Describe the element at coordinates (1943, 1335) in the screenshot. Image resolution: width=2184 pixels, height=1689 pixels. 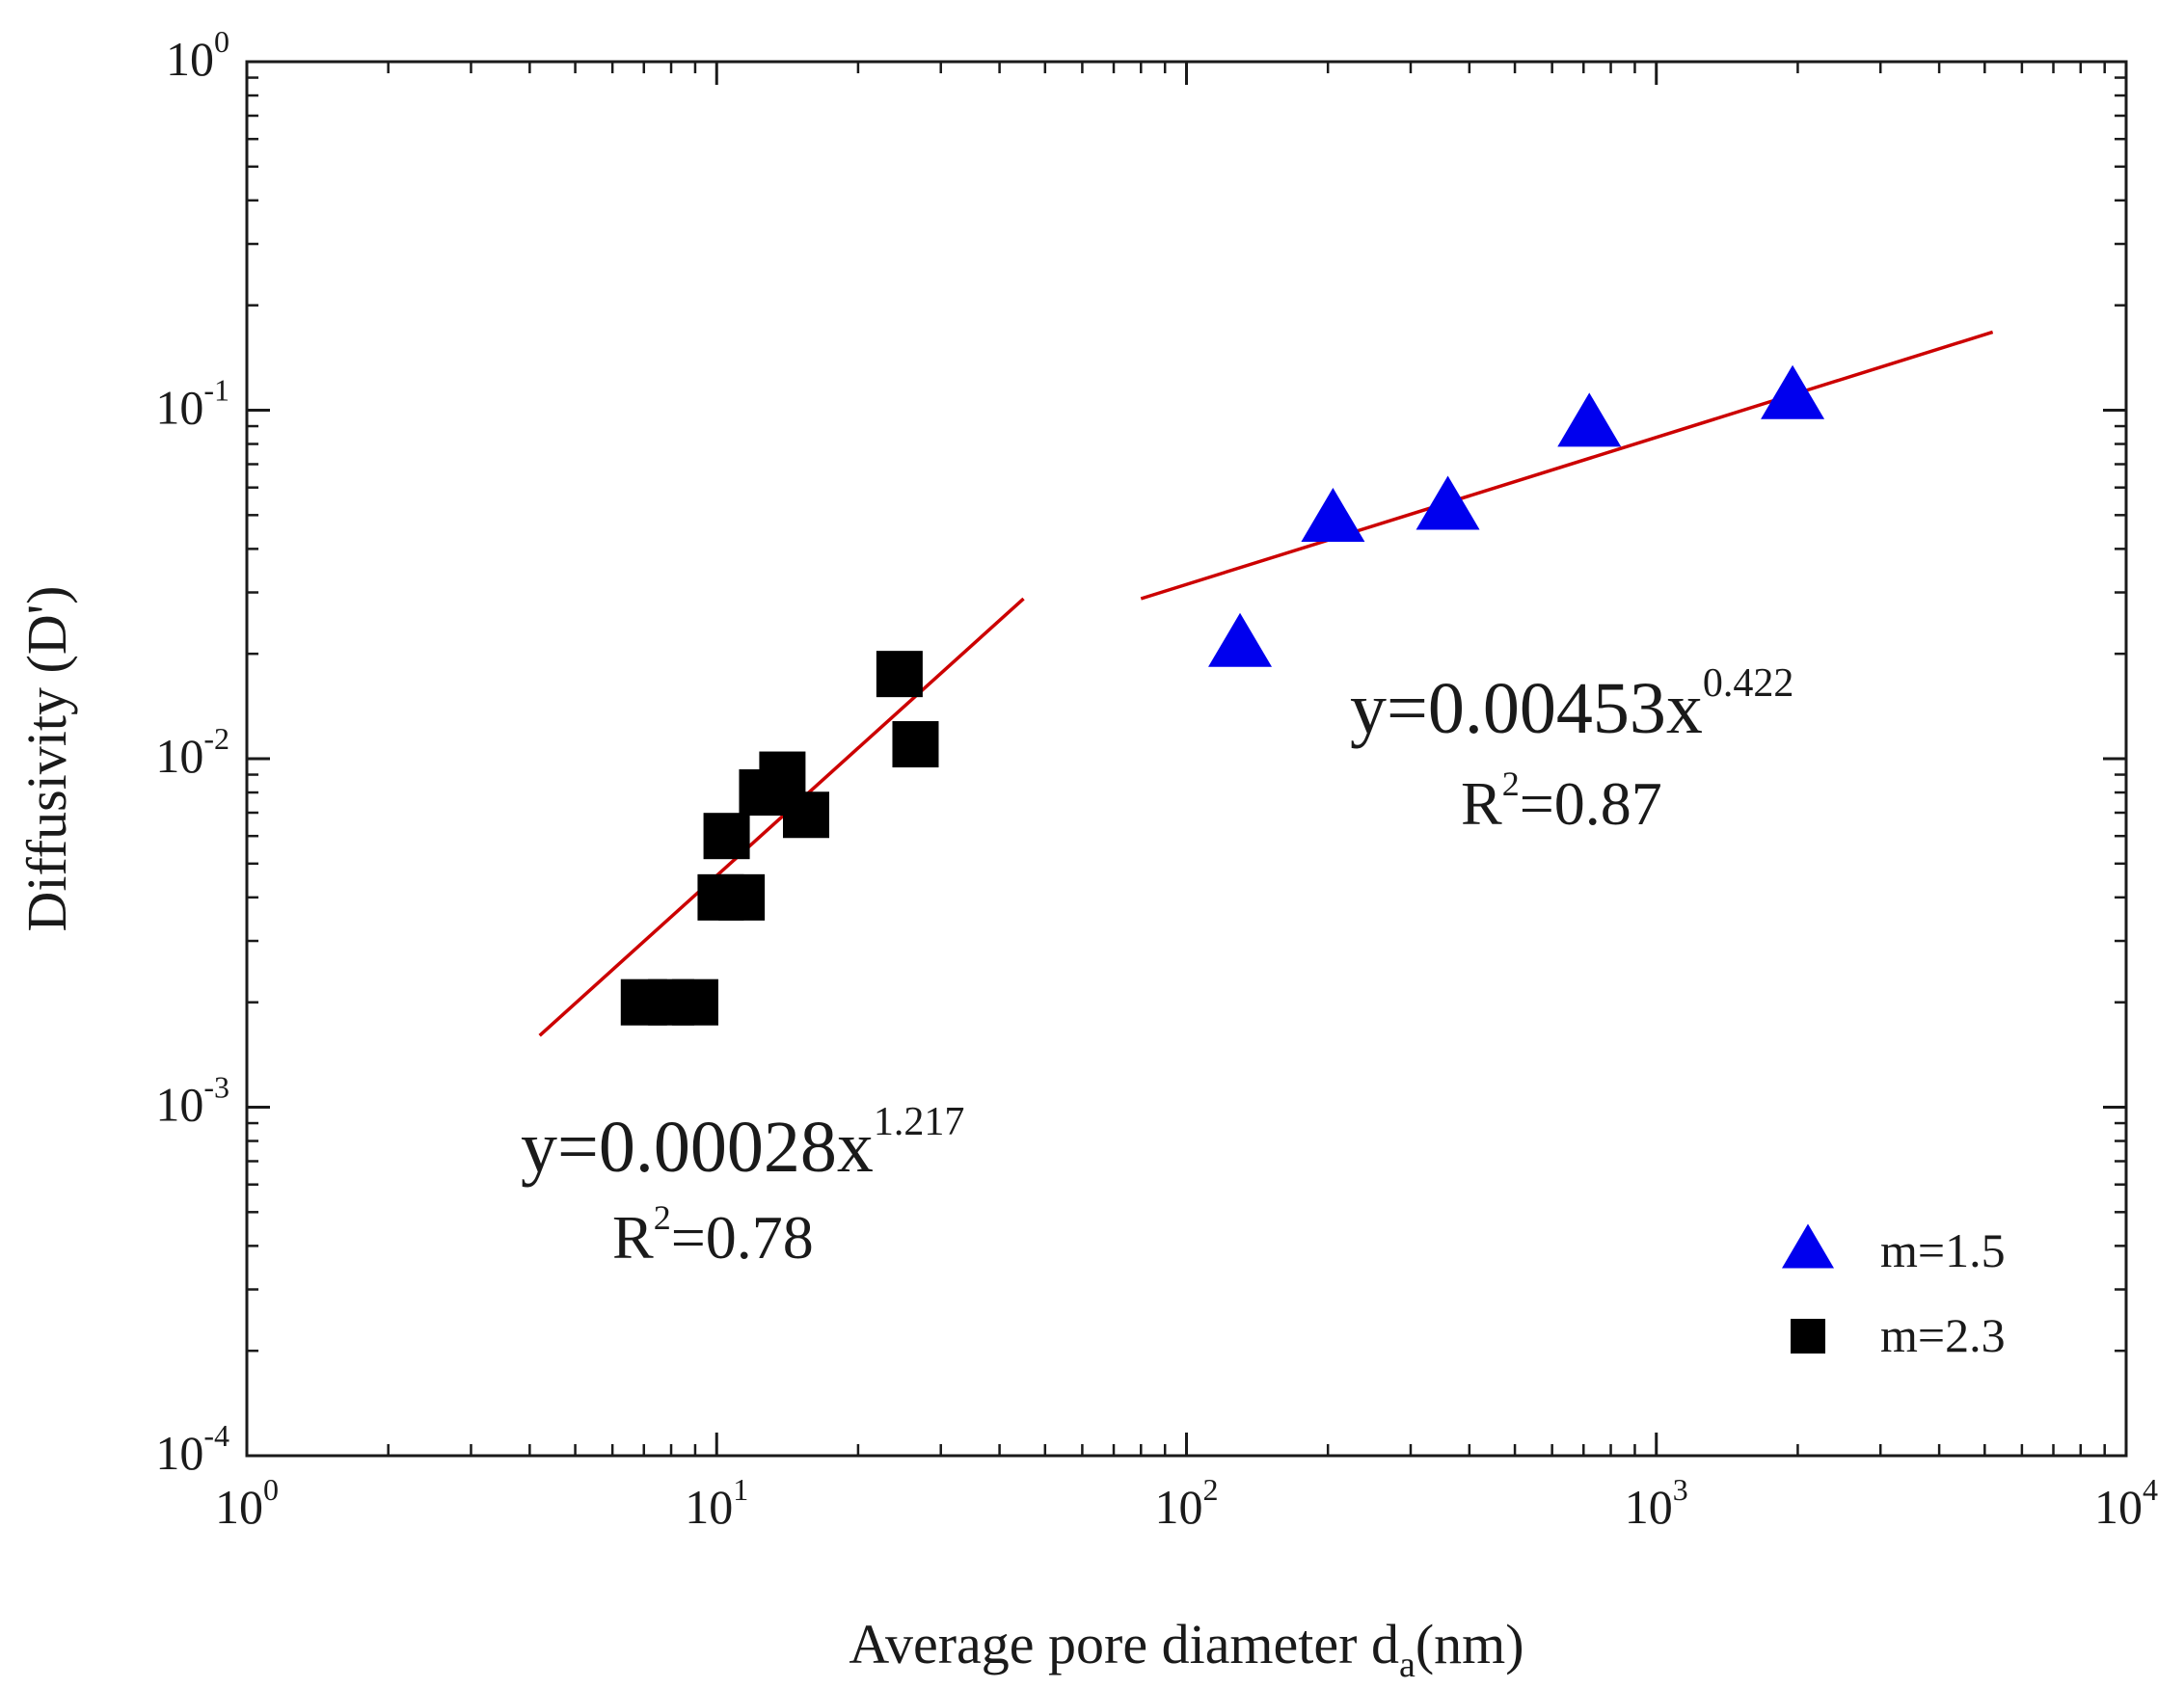
I see `legend-label: m=2.3` at that location.